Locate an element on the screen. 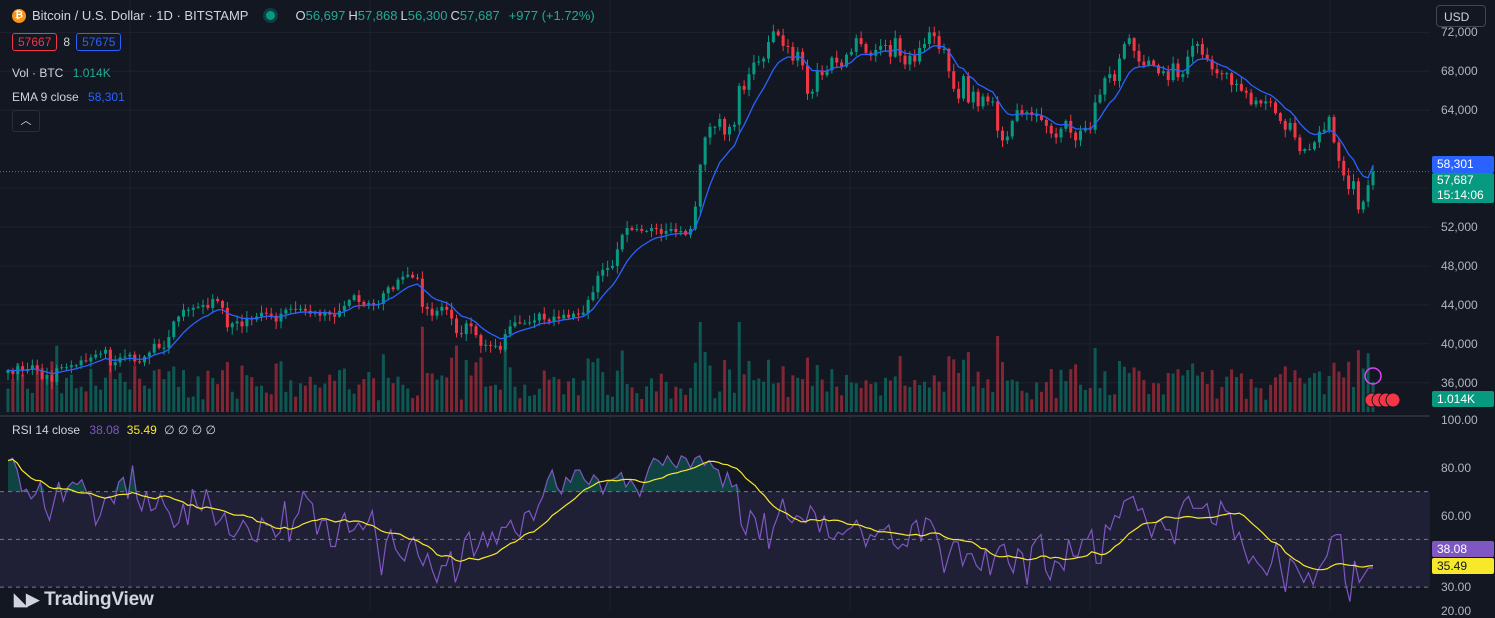 Image resolution: width=1495 pixels, height=618 pixels. ema-price-tag: 58,301 is located at coordinates (1463, 164).